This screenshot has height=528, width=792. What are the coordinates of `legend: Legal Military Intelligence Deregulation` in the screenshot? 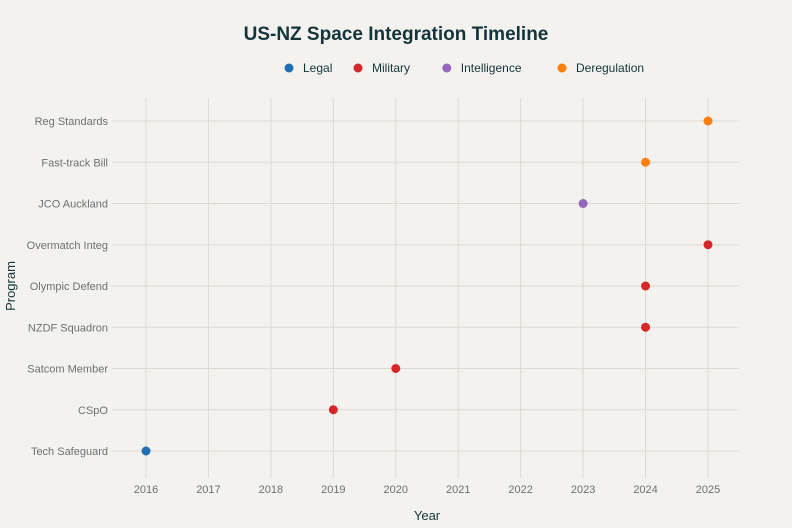 It's located at (464, 68).